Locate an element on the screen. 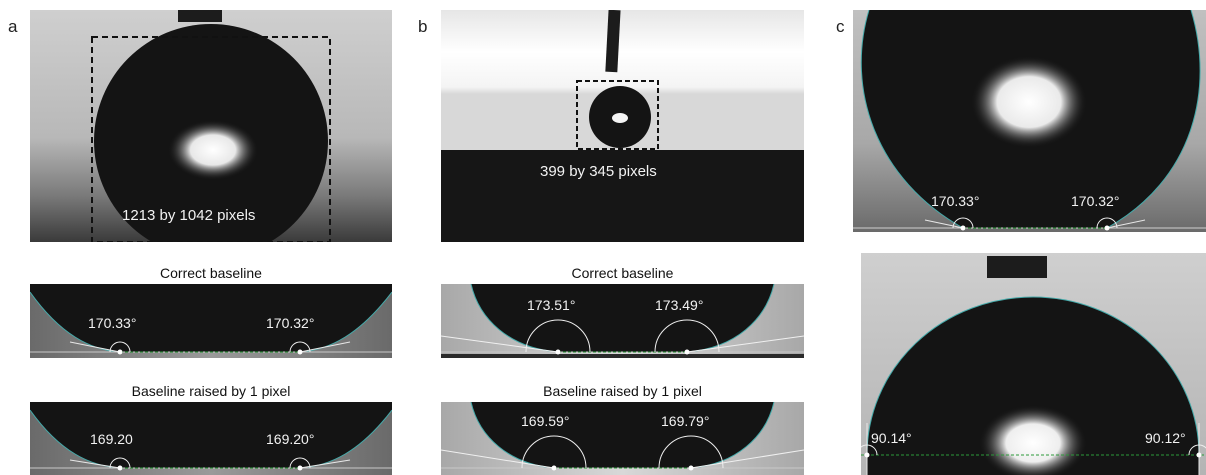 The width and height of the screenshot is (1206, 475). angle-left-top-c: 170.33° is located at coordinates (955, 201).